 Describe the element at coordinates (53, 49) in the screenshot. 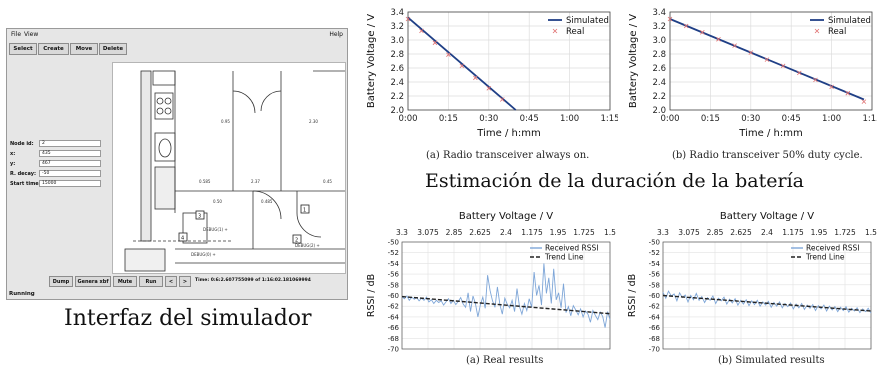

I see `create-button: Create` at that location.